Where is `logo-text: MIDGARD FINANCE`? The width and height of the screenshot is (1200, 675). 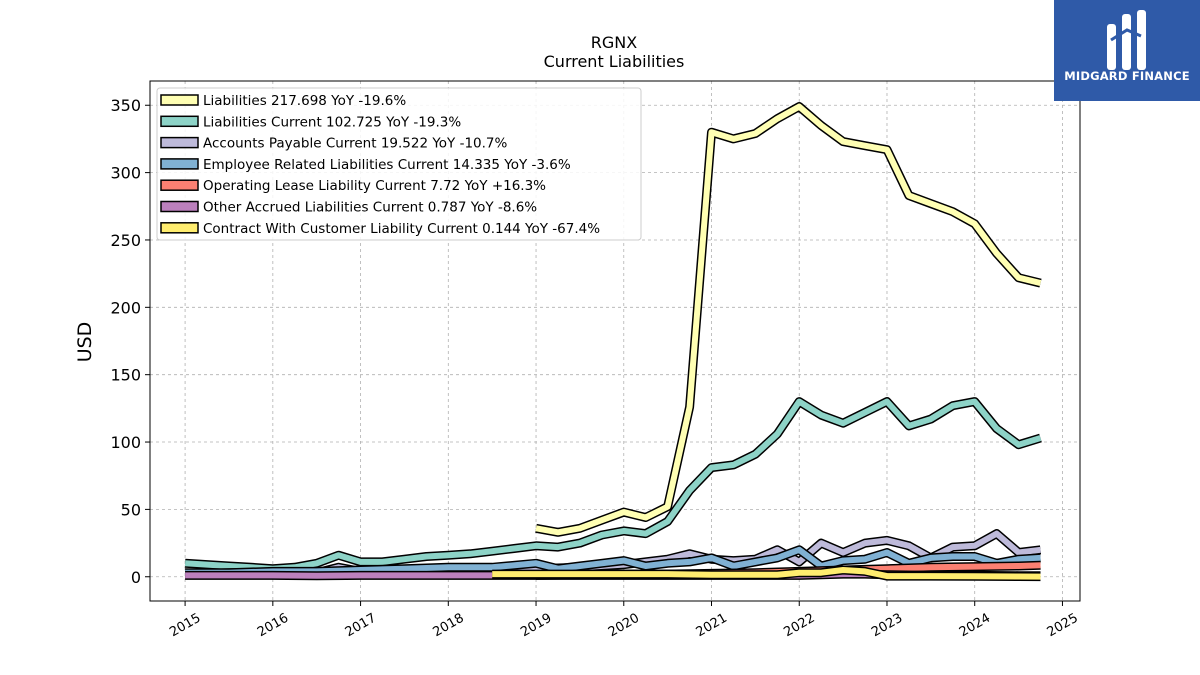 logo-text: MIDGARD FINANCE is located at coordinates (1127, 76).